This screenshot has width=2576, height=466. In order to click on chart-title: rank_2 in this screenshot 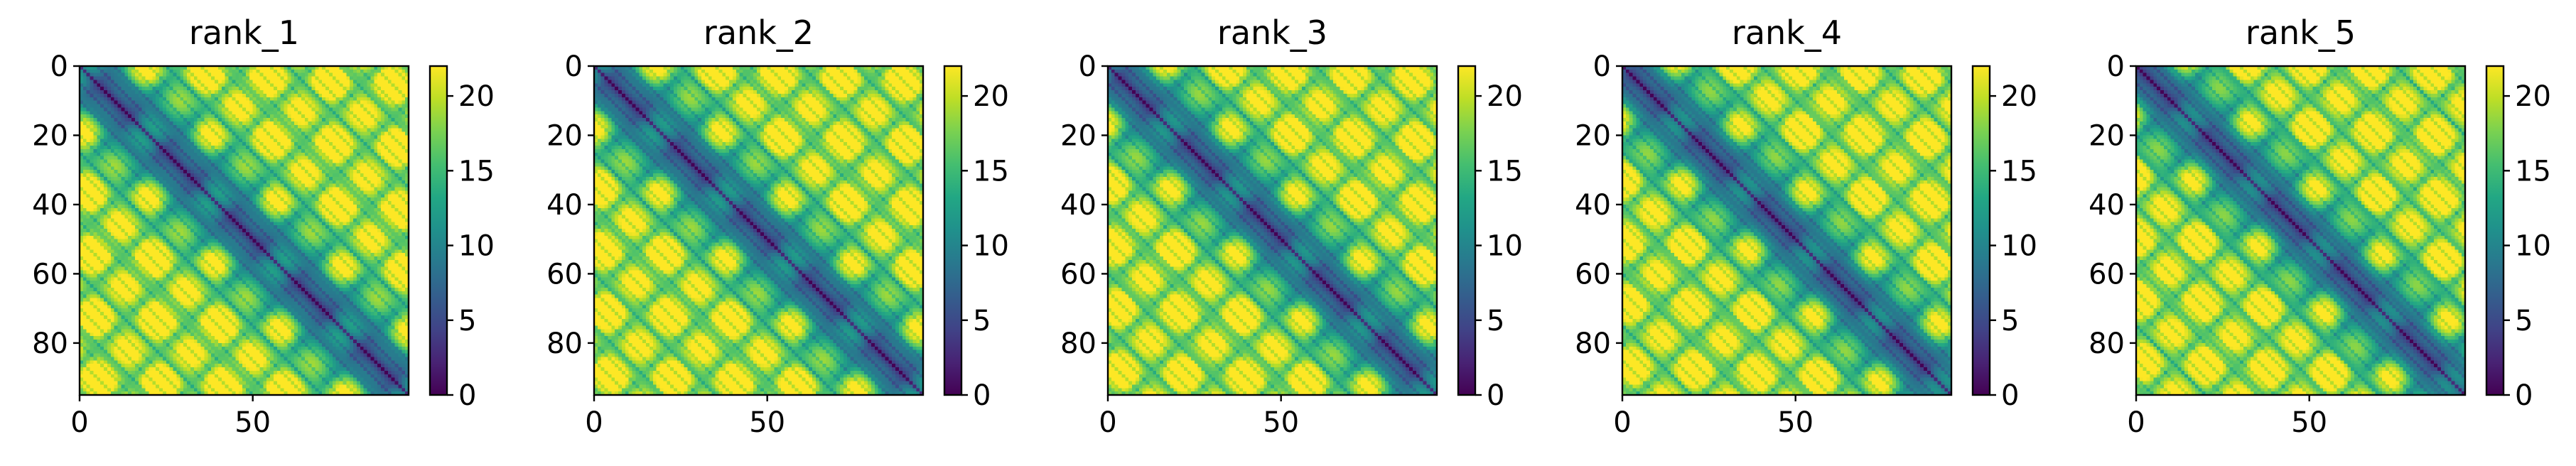, I will do `click(759, 32)`.